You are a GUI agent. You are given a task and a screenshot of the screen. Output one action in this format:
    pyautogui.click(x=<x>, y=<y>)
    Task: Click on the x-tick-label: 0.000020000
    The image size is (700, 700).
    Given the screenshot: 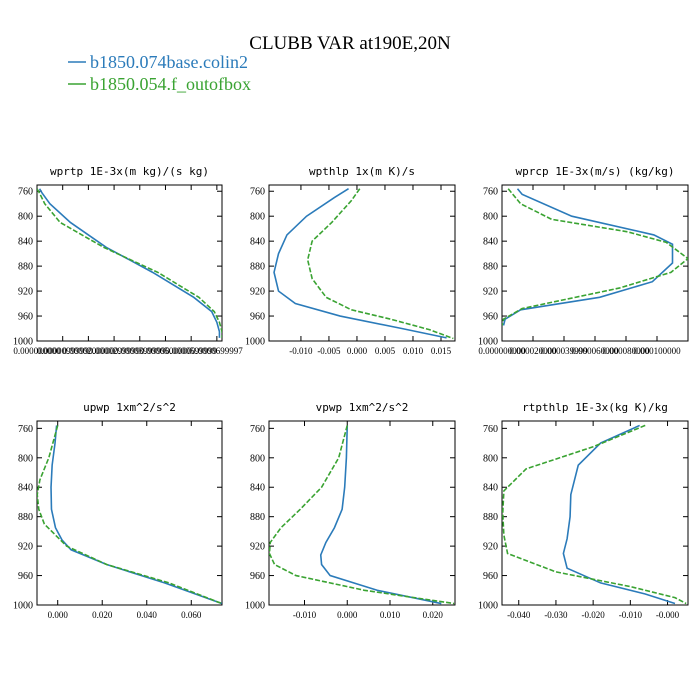 What is the action you would take?
    pyautogui.click(x=533, y=351)
    